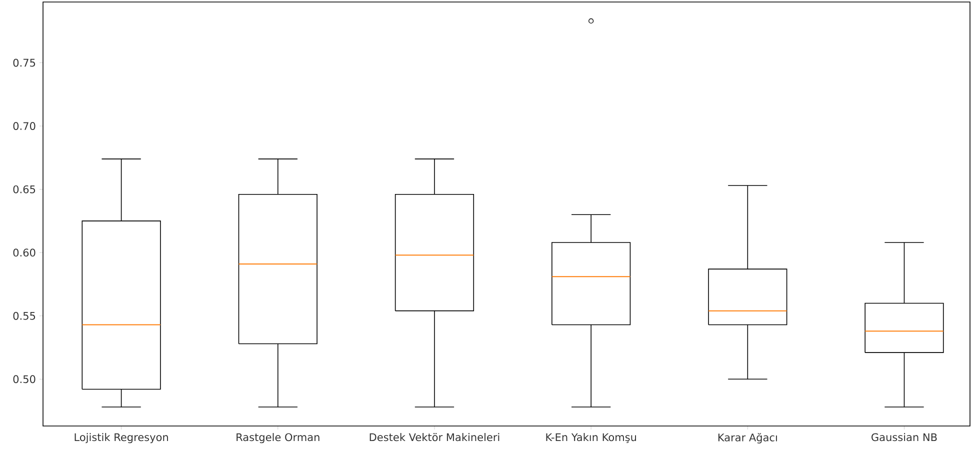 This screenshot has width=973, height=457. What do you see at coordinates (24, 252) in the screenshot?
I see `y-tick-label: 0.60` at bounding box center [24, 252].